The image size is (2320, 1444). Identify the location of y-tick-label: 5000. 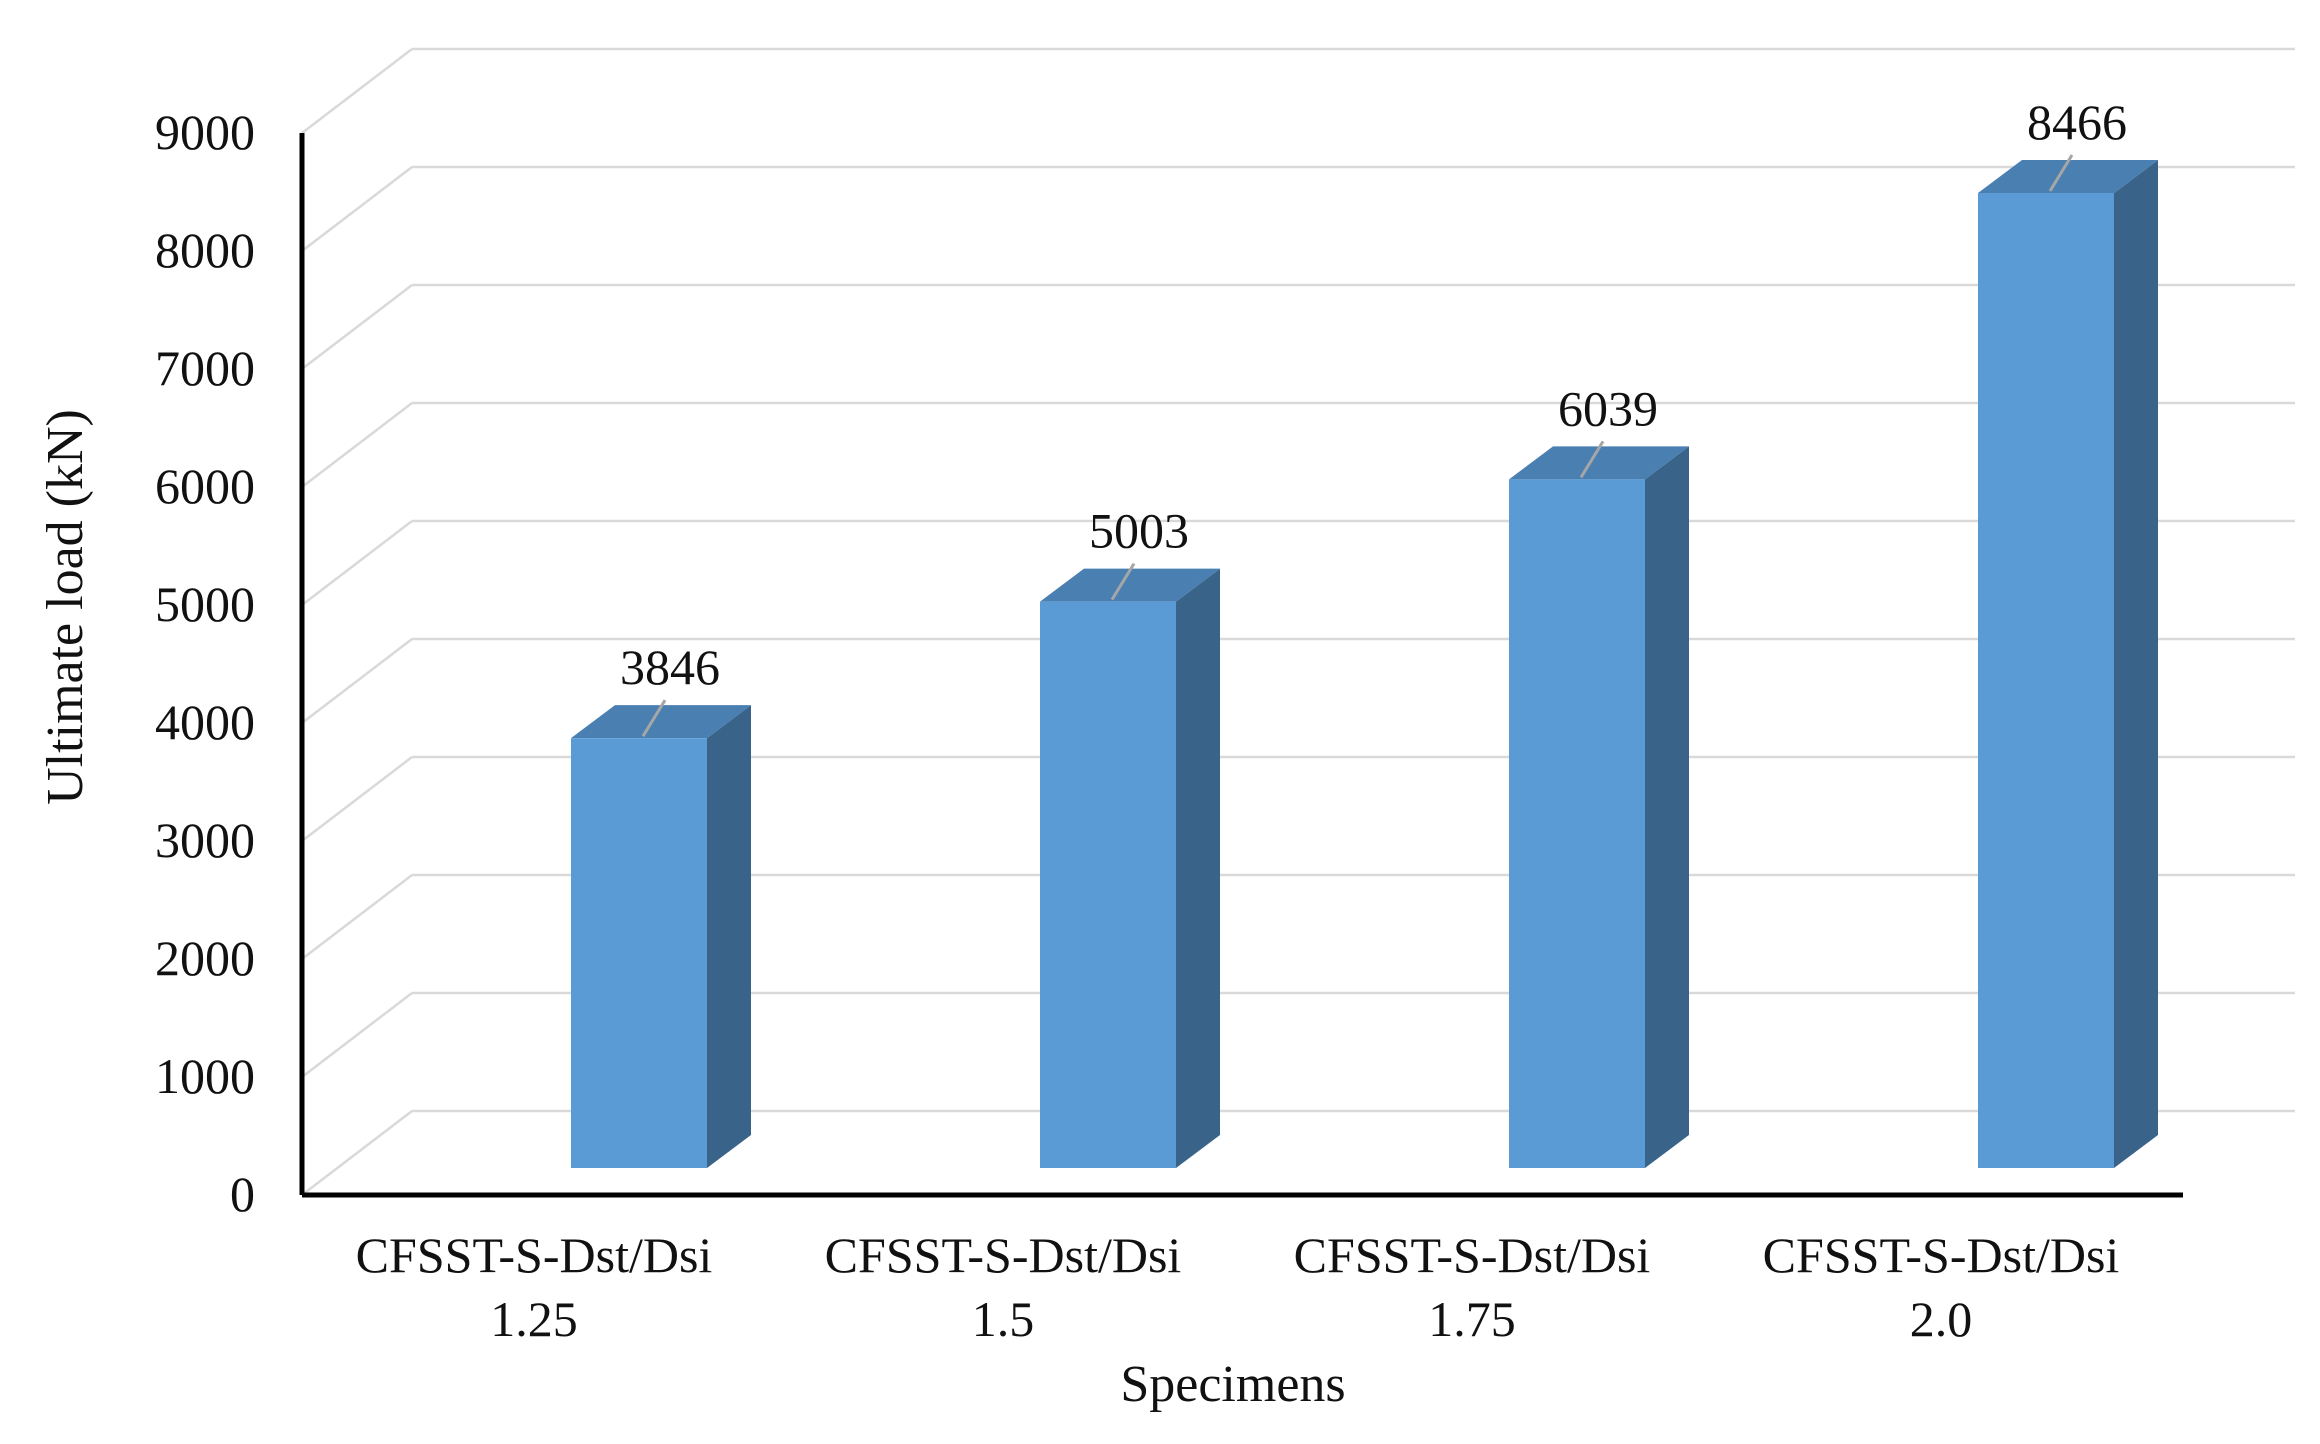
(205, 604).